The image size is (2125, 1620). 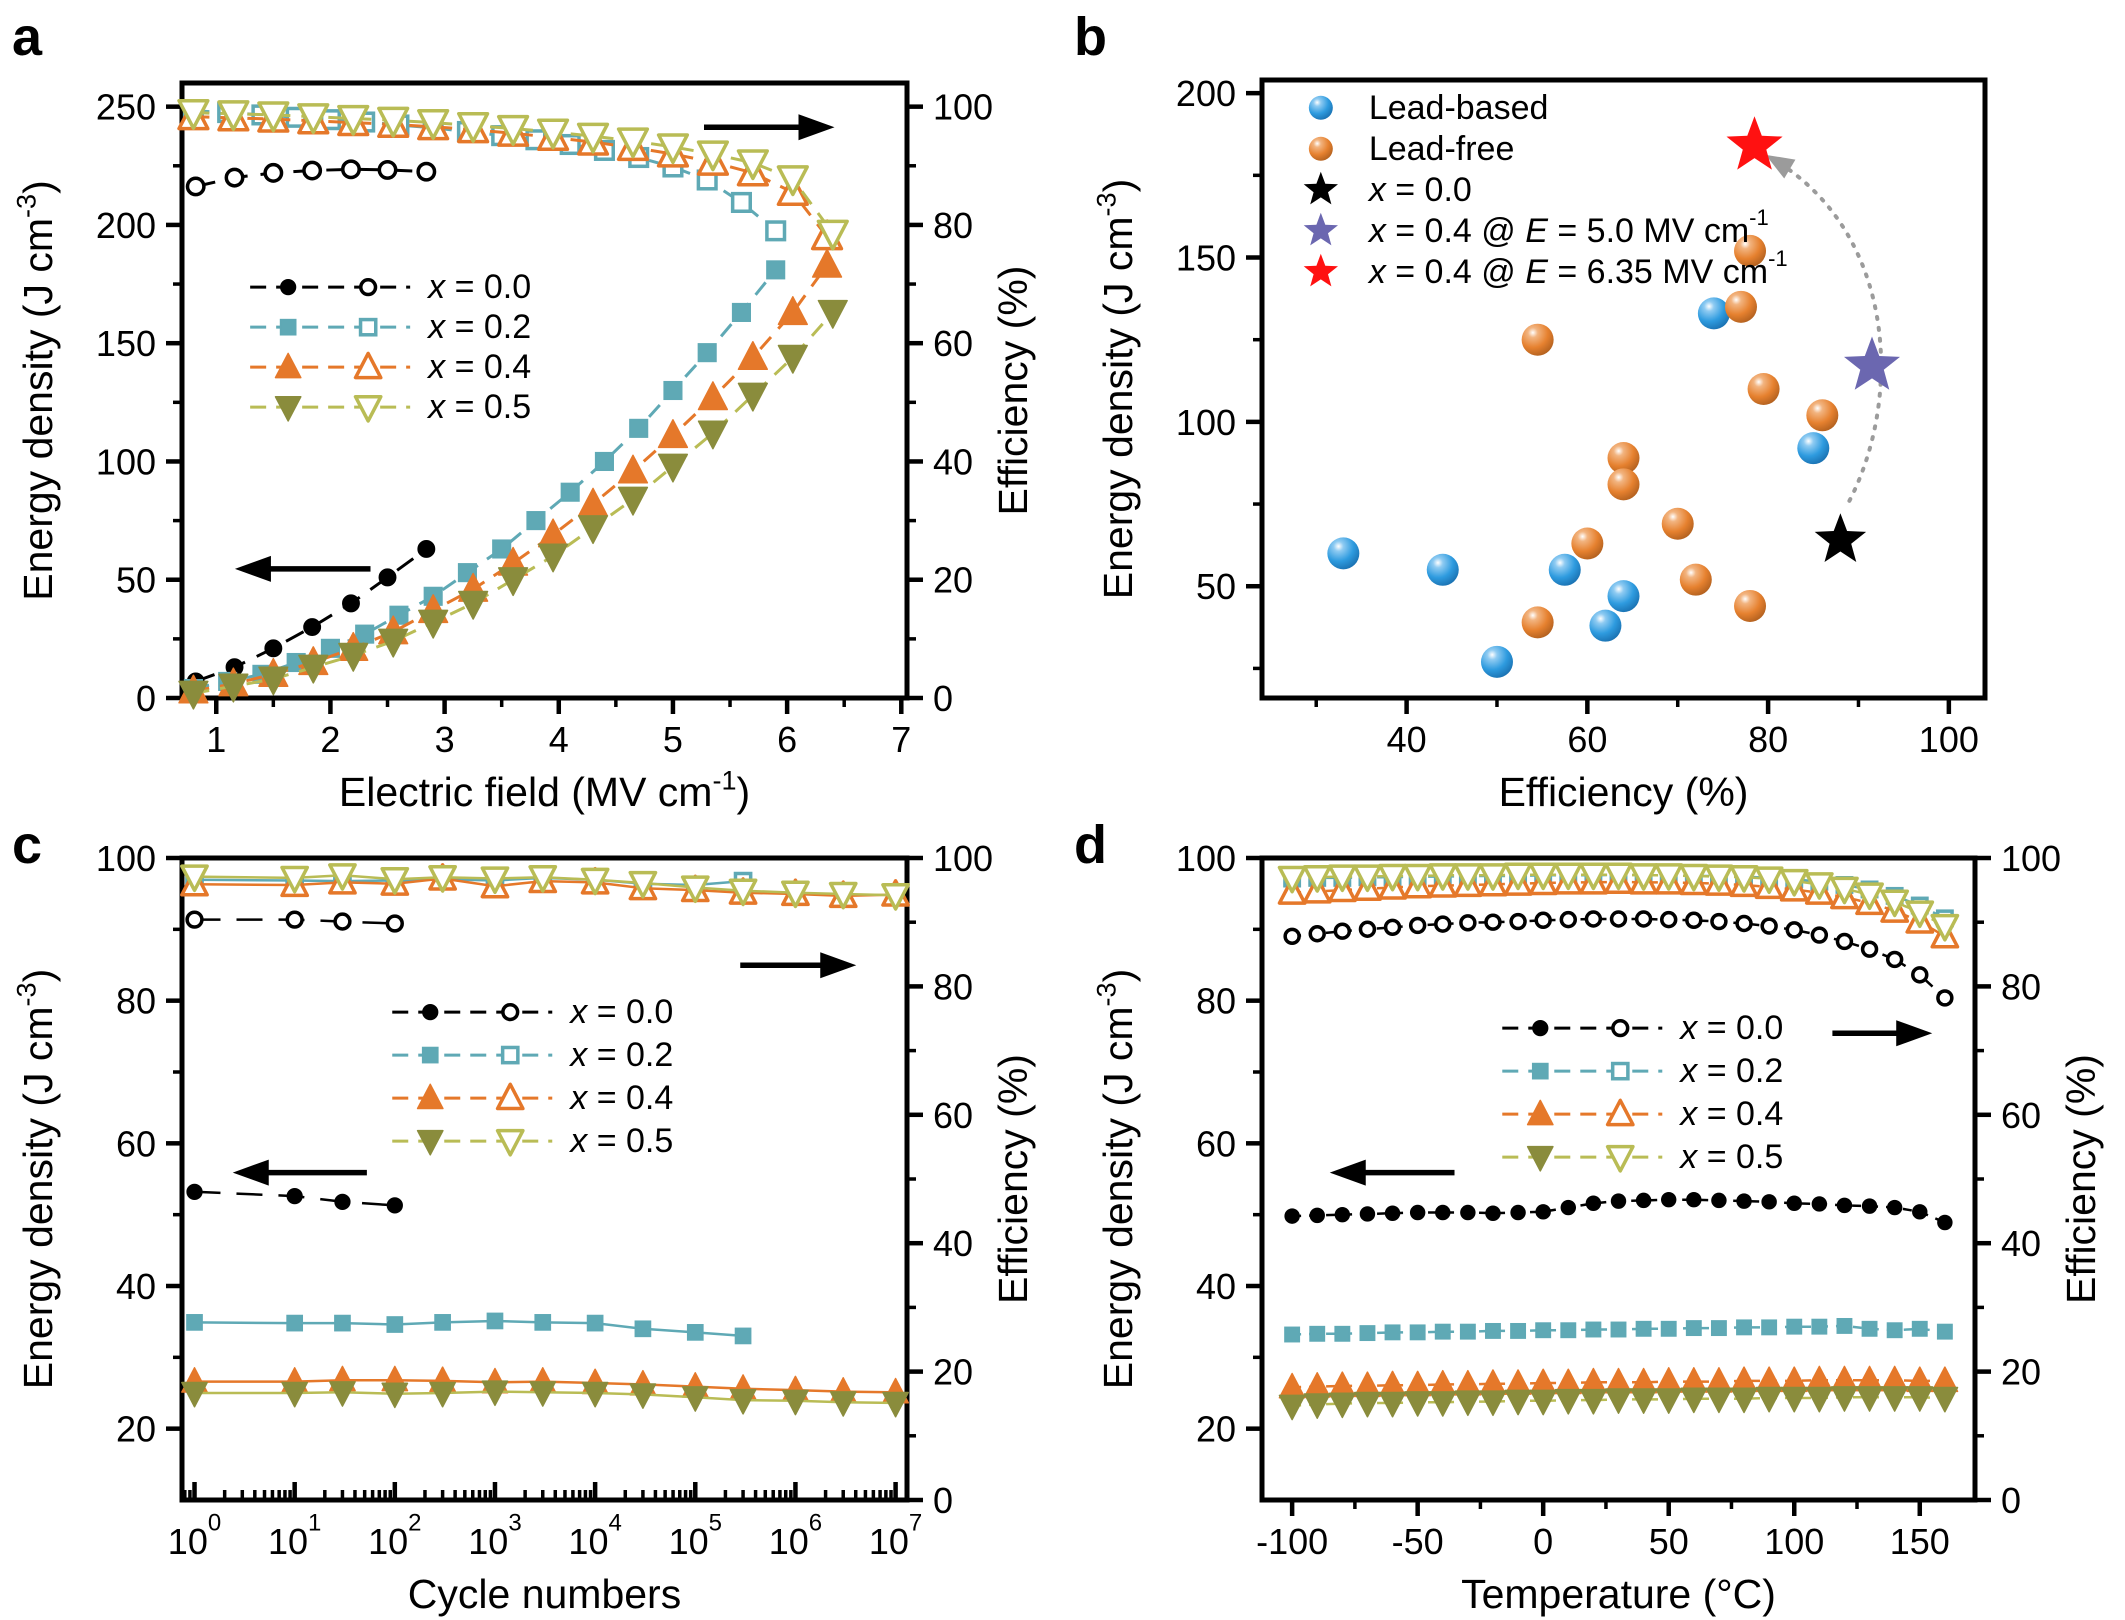 I want to click on series-d-x00-efficiency, so click(x=1618, y=958).